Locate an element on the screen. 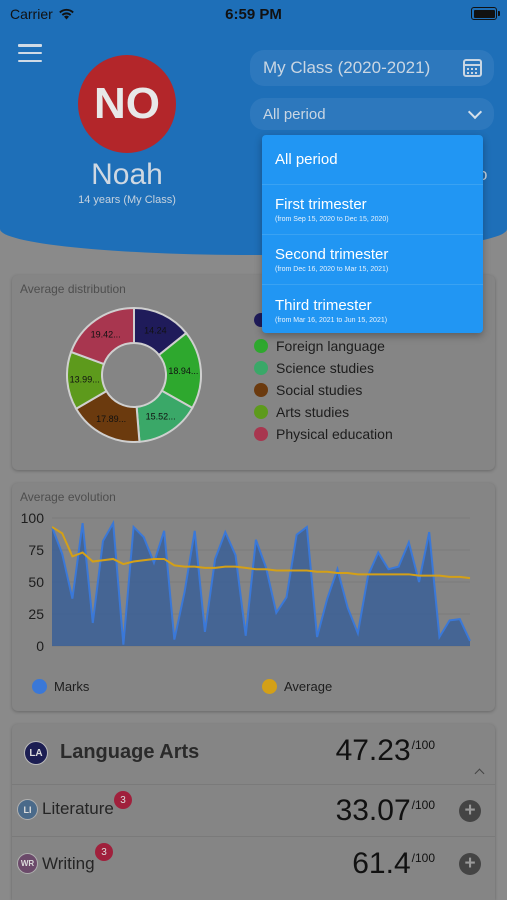  subject-row-language-arts: LA Language Arts 47.23/100 is located at coordinates (253, 754).